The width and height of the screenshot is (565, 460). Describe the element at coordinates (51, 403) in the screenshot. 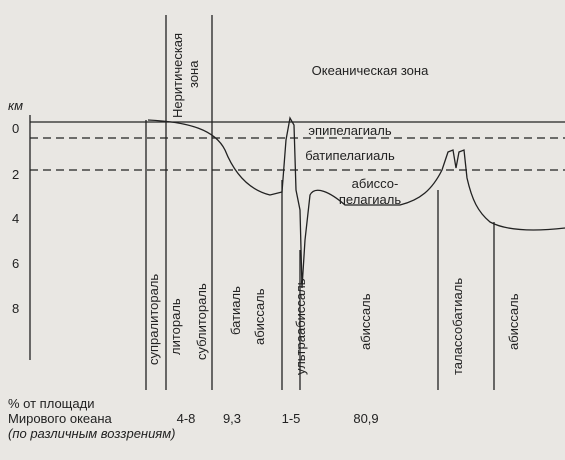

I see `area-caption: % от площади` at that location.